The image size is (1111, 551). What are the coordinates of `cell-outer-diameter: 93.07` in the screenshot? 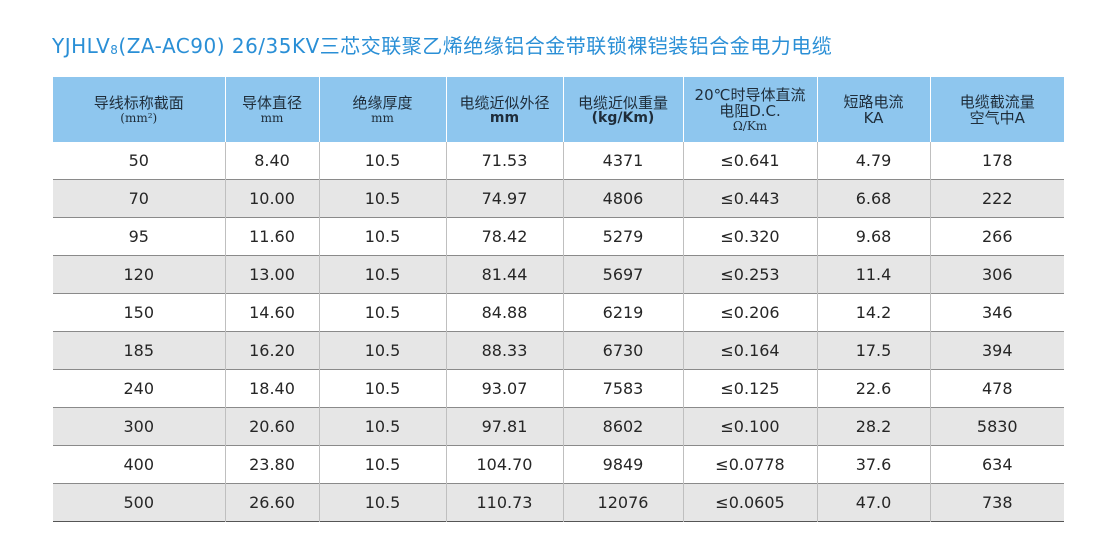 It's located at (505, 388).